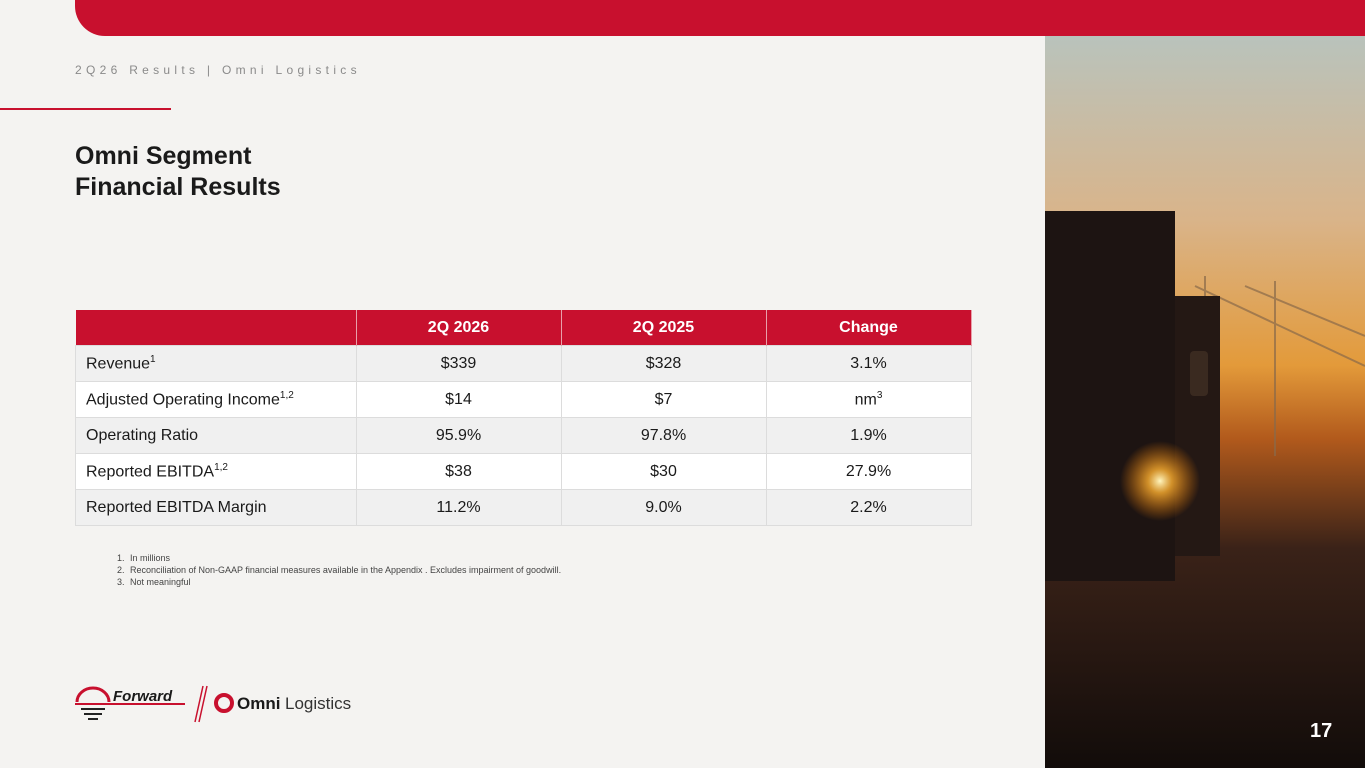  I want to click on cell-text: Revenue, so click(118, 364).